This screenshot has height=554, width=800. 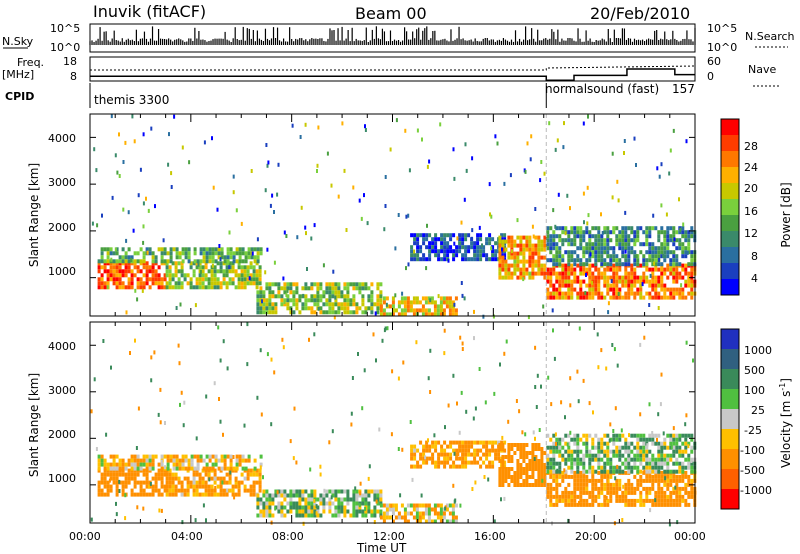 I want to click on velocity-colorbar-frame, so click(x=730, y=419).